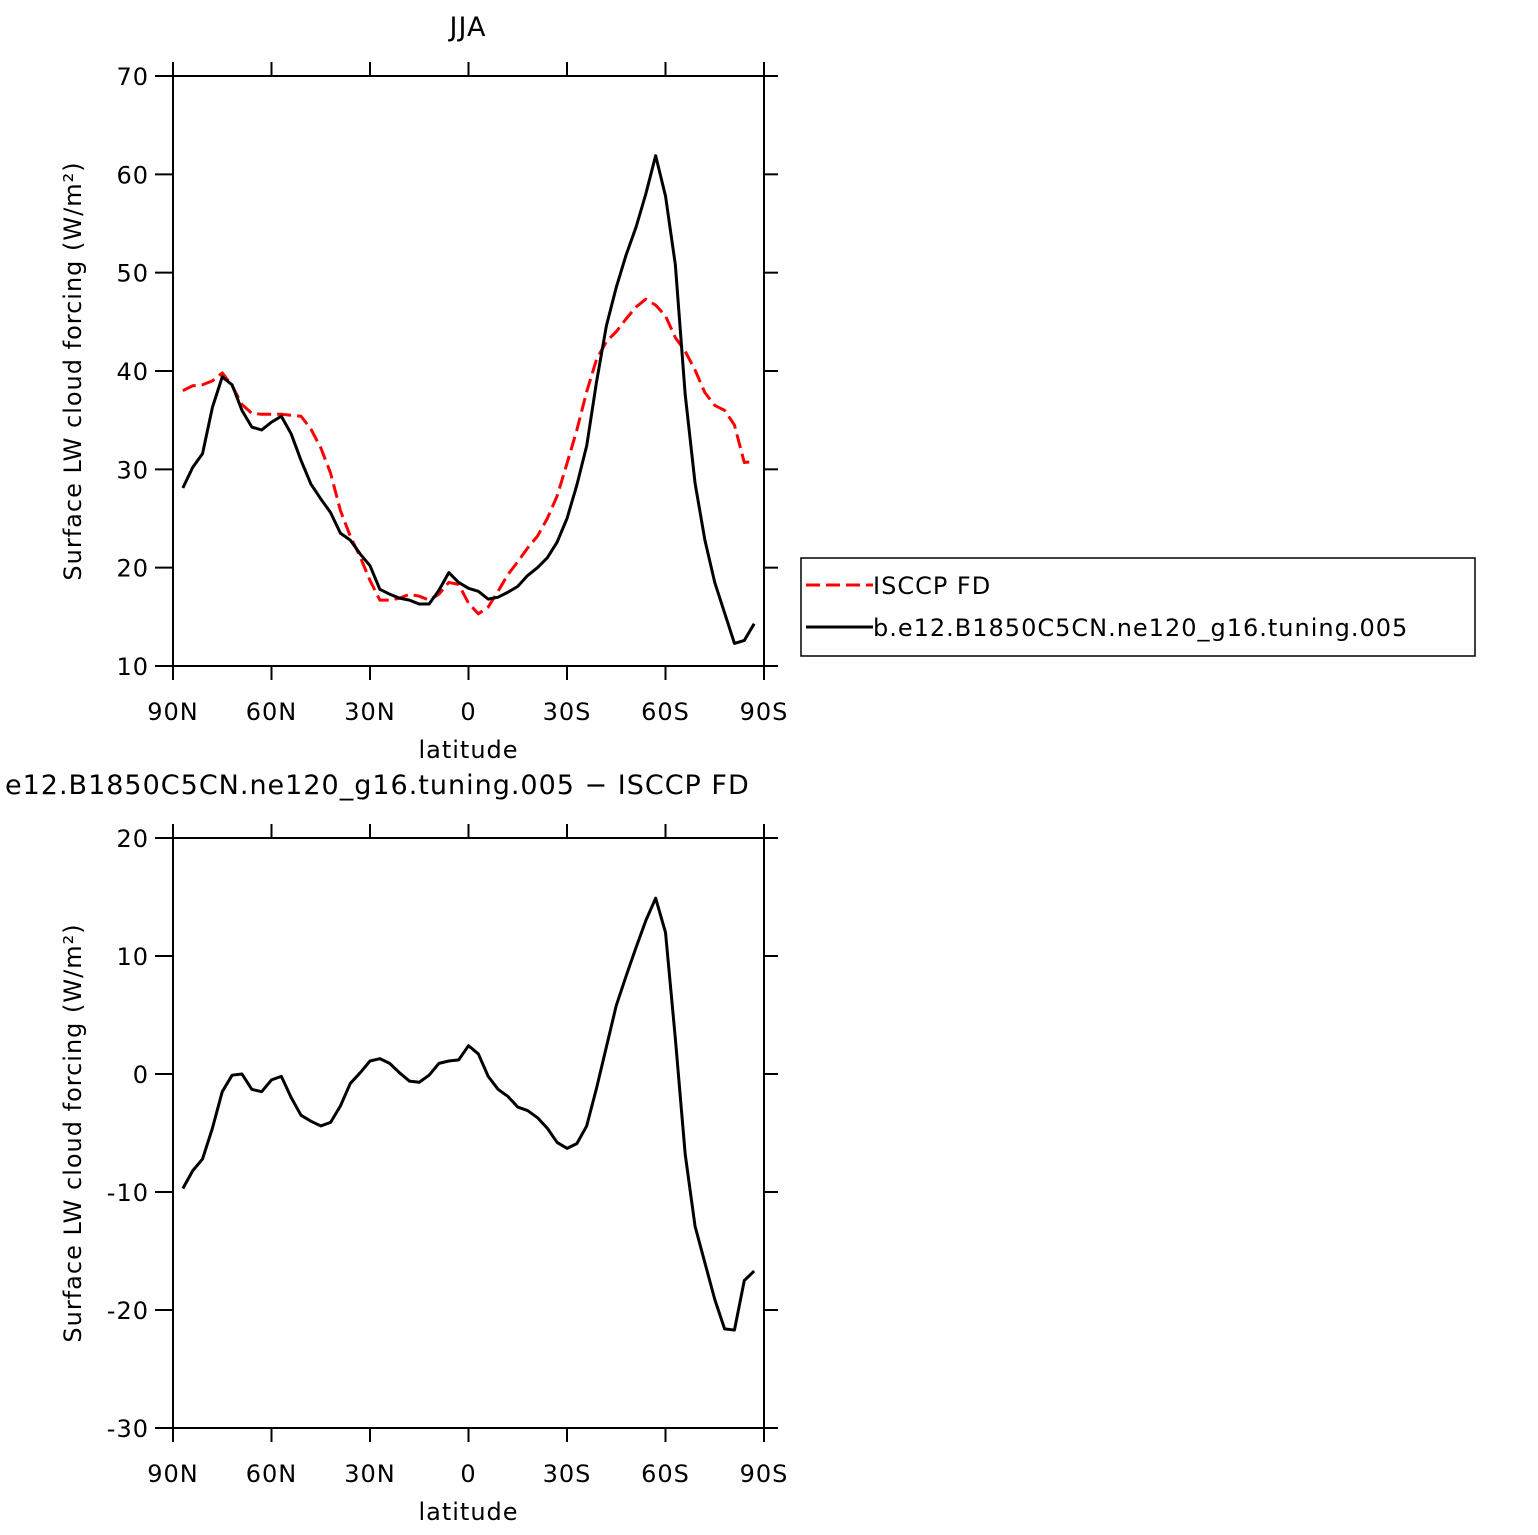 The height and width of the screenshot is (1535, 1538). I want to click on legend-label: b.e12.B1850C5CN.ne120_g16.tuning.005, so click(1140, 628).